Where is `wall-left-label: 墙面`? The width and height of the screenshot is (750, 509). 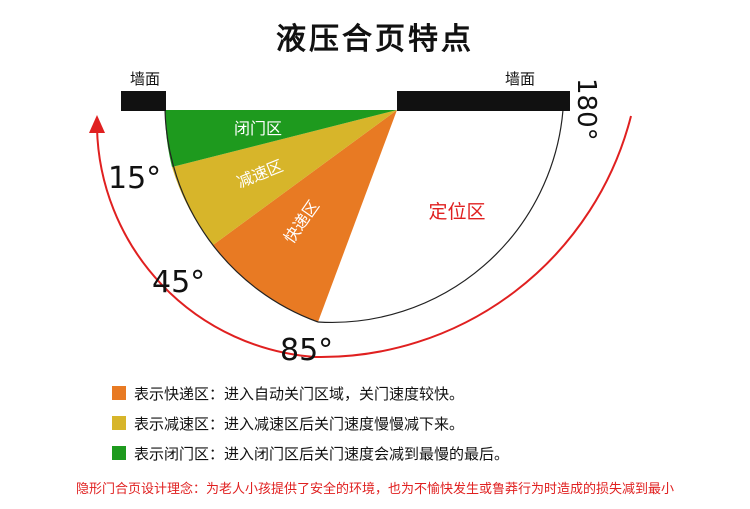
wall-left-label: 墙面 is located at coordinates (145, 79).